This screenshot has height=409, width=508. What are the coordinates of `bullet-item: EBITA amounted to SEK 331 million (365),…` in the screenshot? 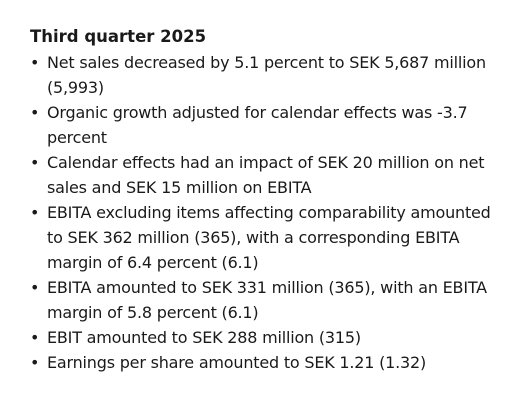 It's located at (266, 300).